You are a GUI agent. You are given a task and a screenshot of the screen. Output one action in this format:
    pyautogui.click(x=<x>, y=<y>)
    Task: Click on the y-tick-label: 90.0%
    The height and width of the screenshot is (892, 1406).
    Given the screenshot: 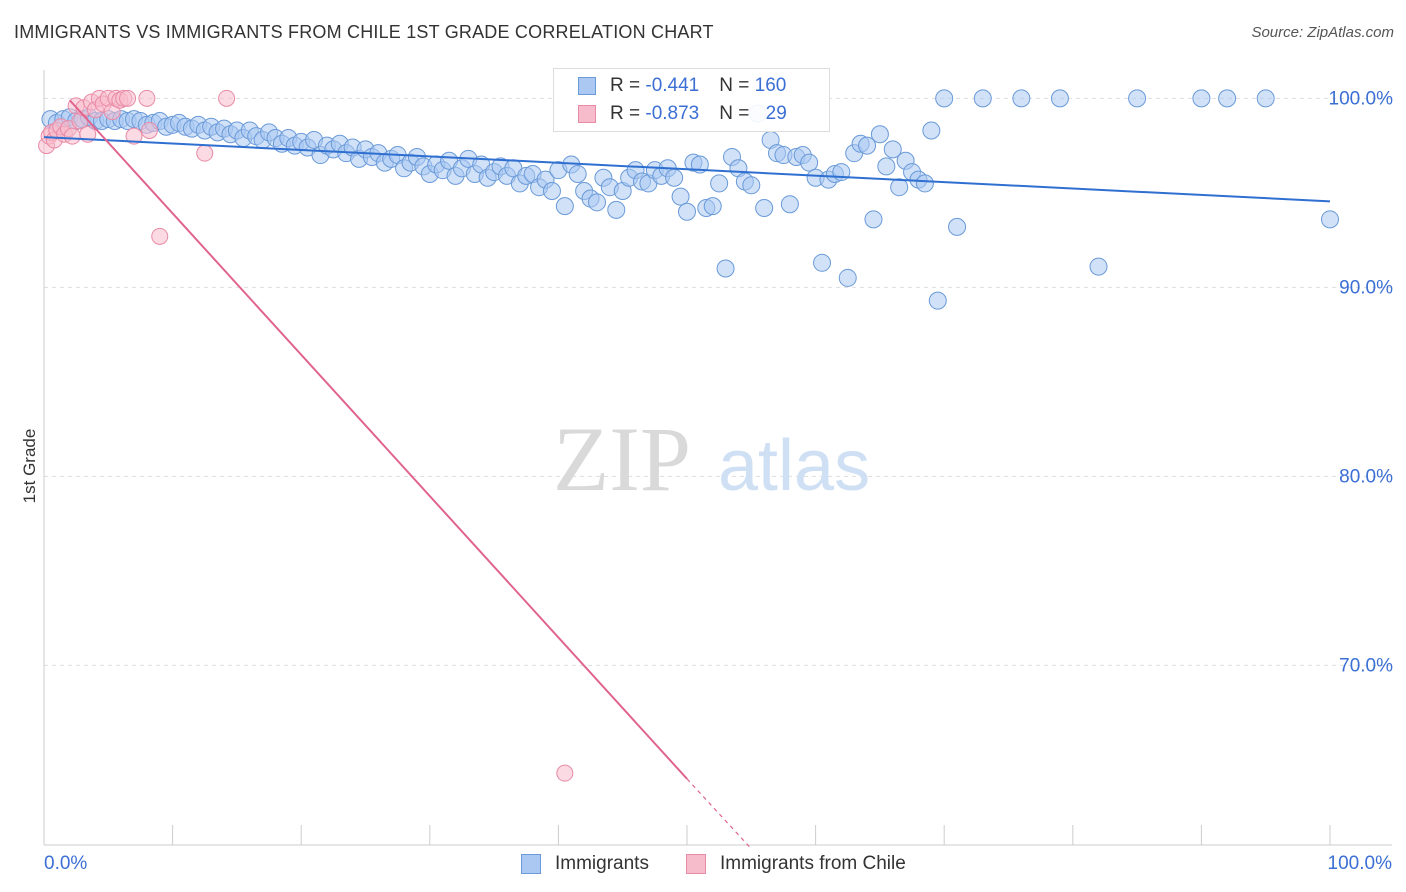 What is the action you would take?
    pyautogui.click(x=1366, y=287)
    